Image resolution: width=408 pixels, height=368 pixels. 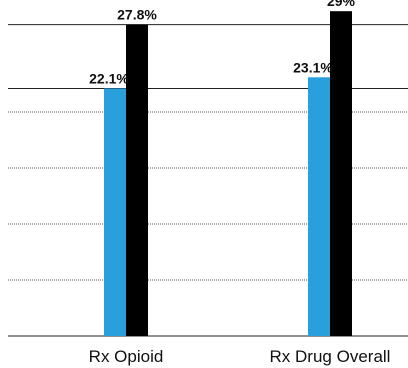 I want to click on x-tick-label-1: Rx Drug Overall, so click(x=330, y=356).